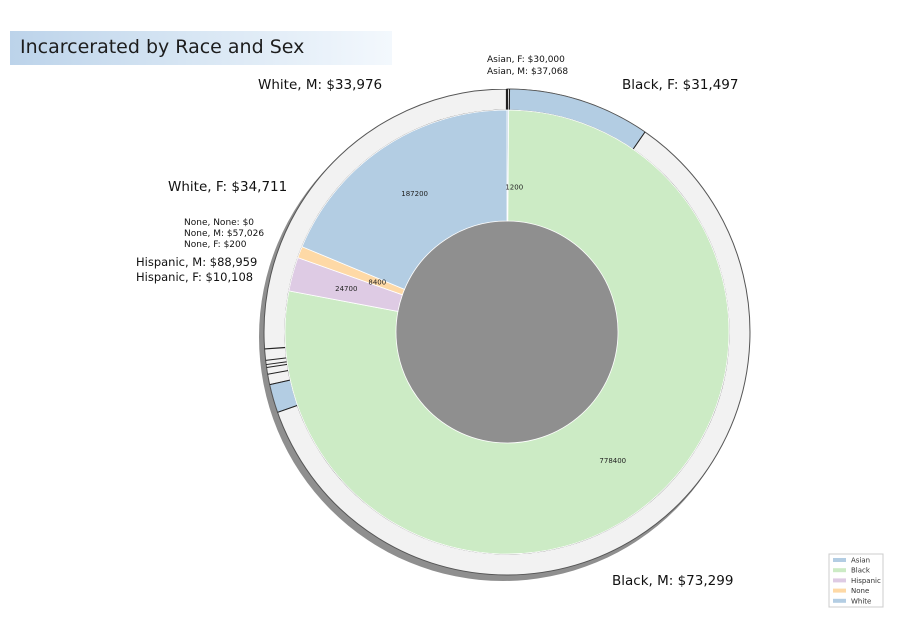 Image resolution: width=900 pixels, height=619 pixels. What do you see at coordinates (196, 262) in the screenshot?
I see `outer-label-hispanic-m: Hispanic, M: $88,959` at bounding box center [196, 262].